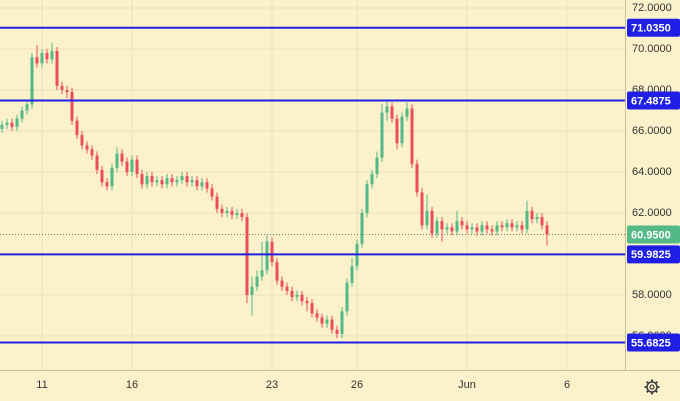  Describe the element at coordinates (132, 385) in the screenshot. I see `x-tick-label: 16` at that location.